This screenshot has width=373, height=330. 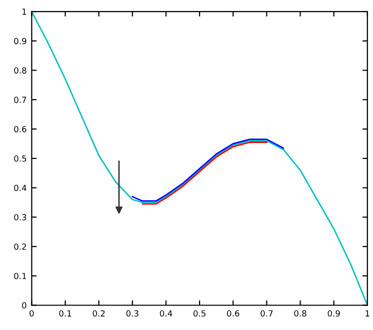 What do you see at coordinates (368, 313) in the screenshot?
I see `x-tick-label: 1` at bounding box center [368, 313].